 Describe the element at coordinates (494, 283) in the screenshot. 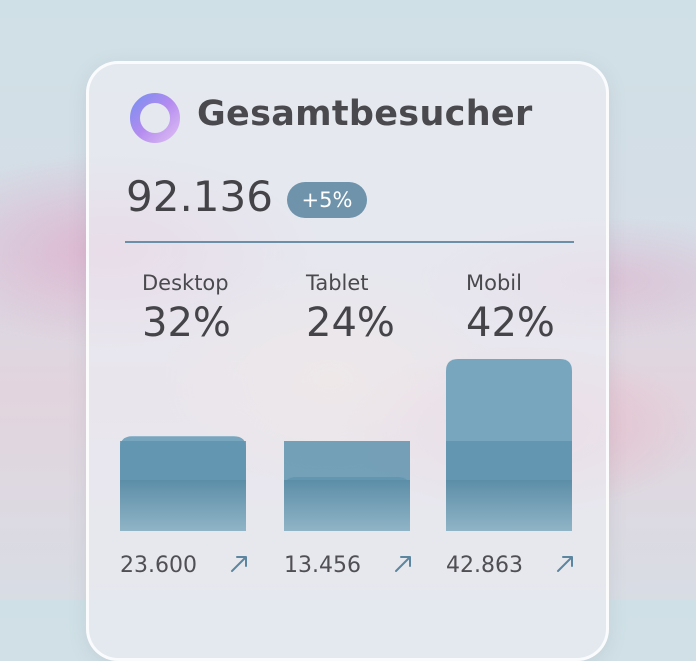

I see `category-label-mobil: Mobil` at that location.